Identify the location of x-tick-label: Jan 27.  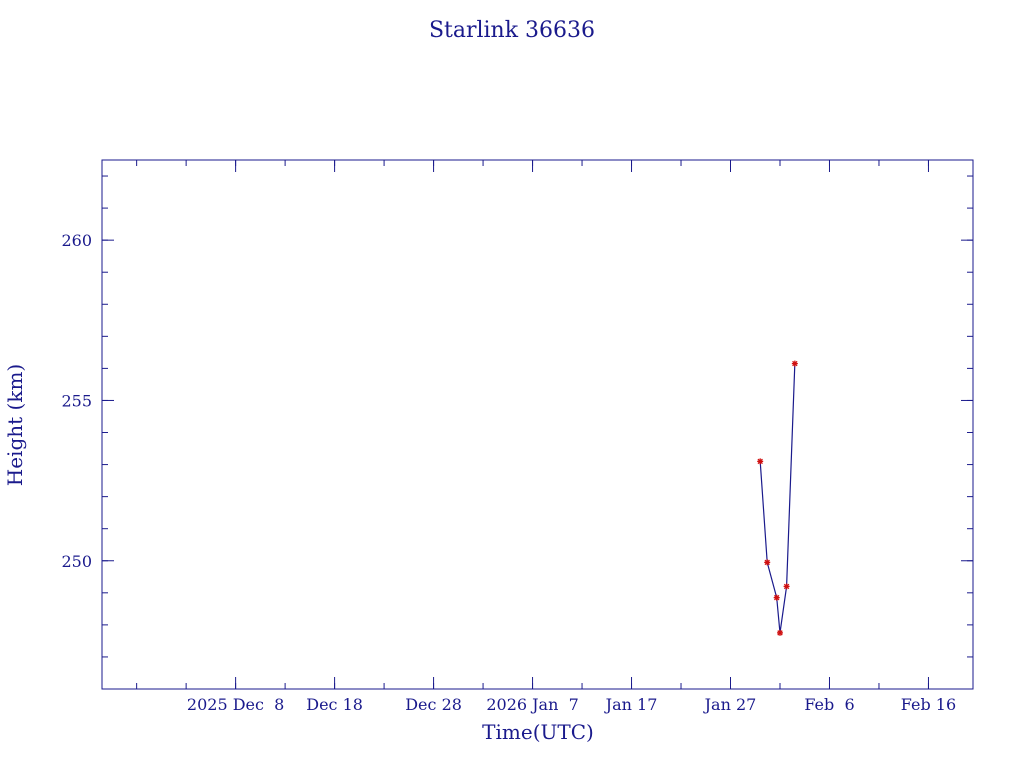
(730, 704).